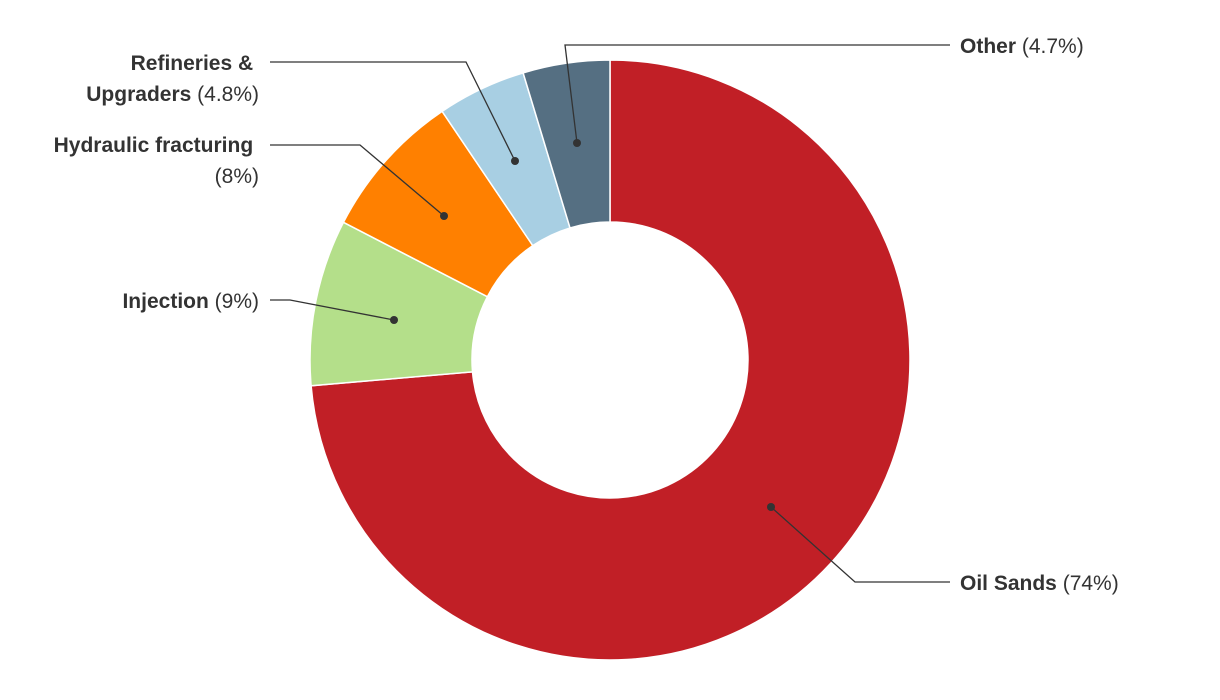  What do you see at coordinates (332, 310) in the screenshot?
I see `leader-line-injection` at bounding box center [332, 310].